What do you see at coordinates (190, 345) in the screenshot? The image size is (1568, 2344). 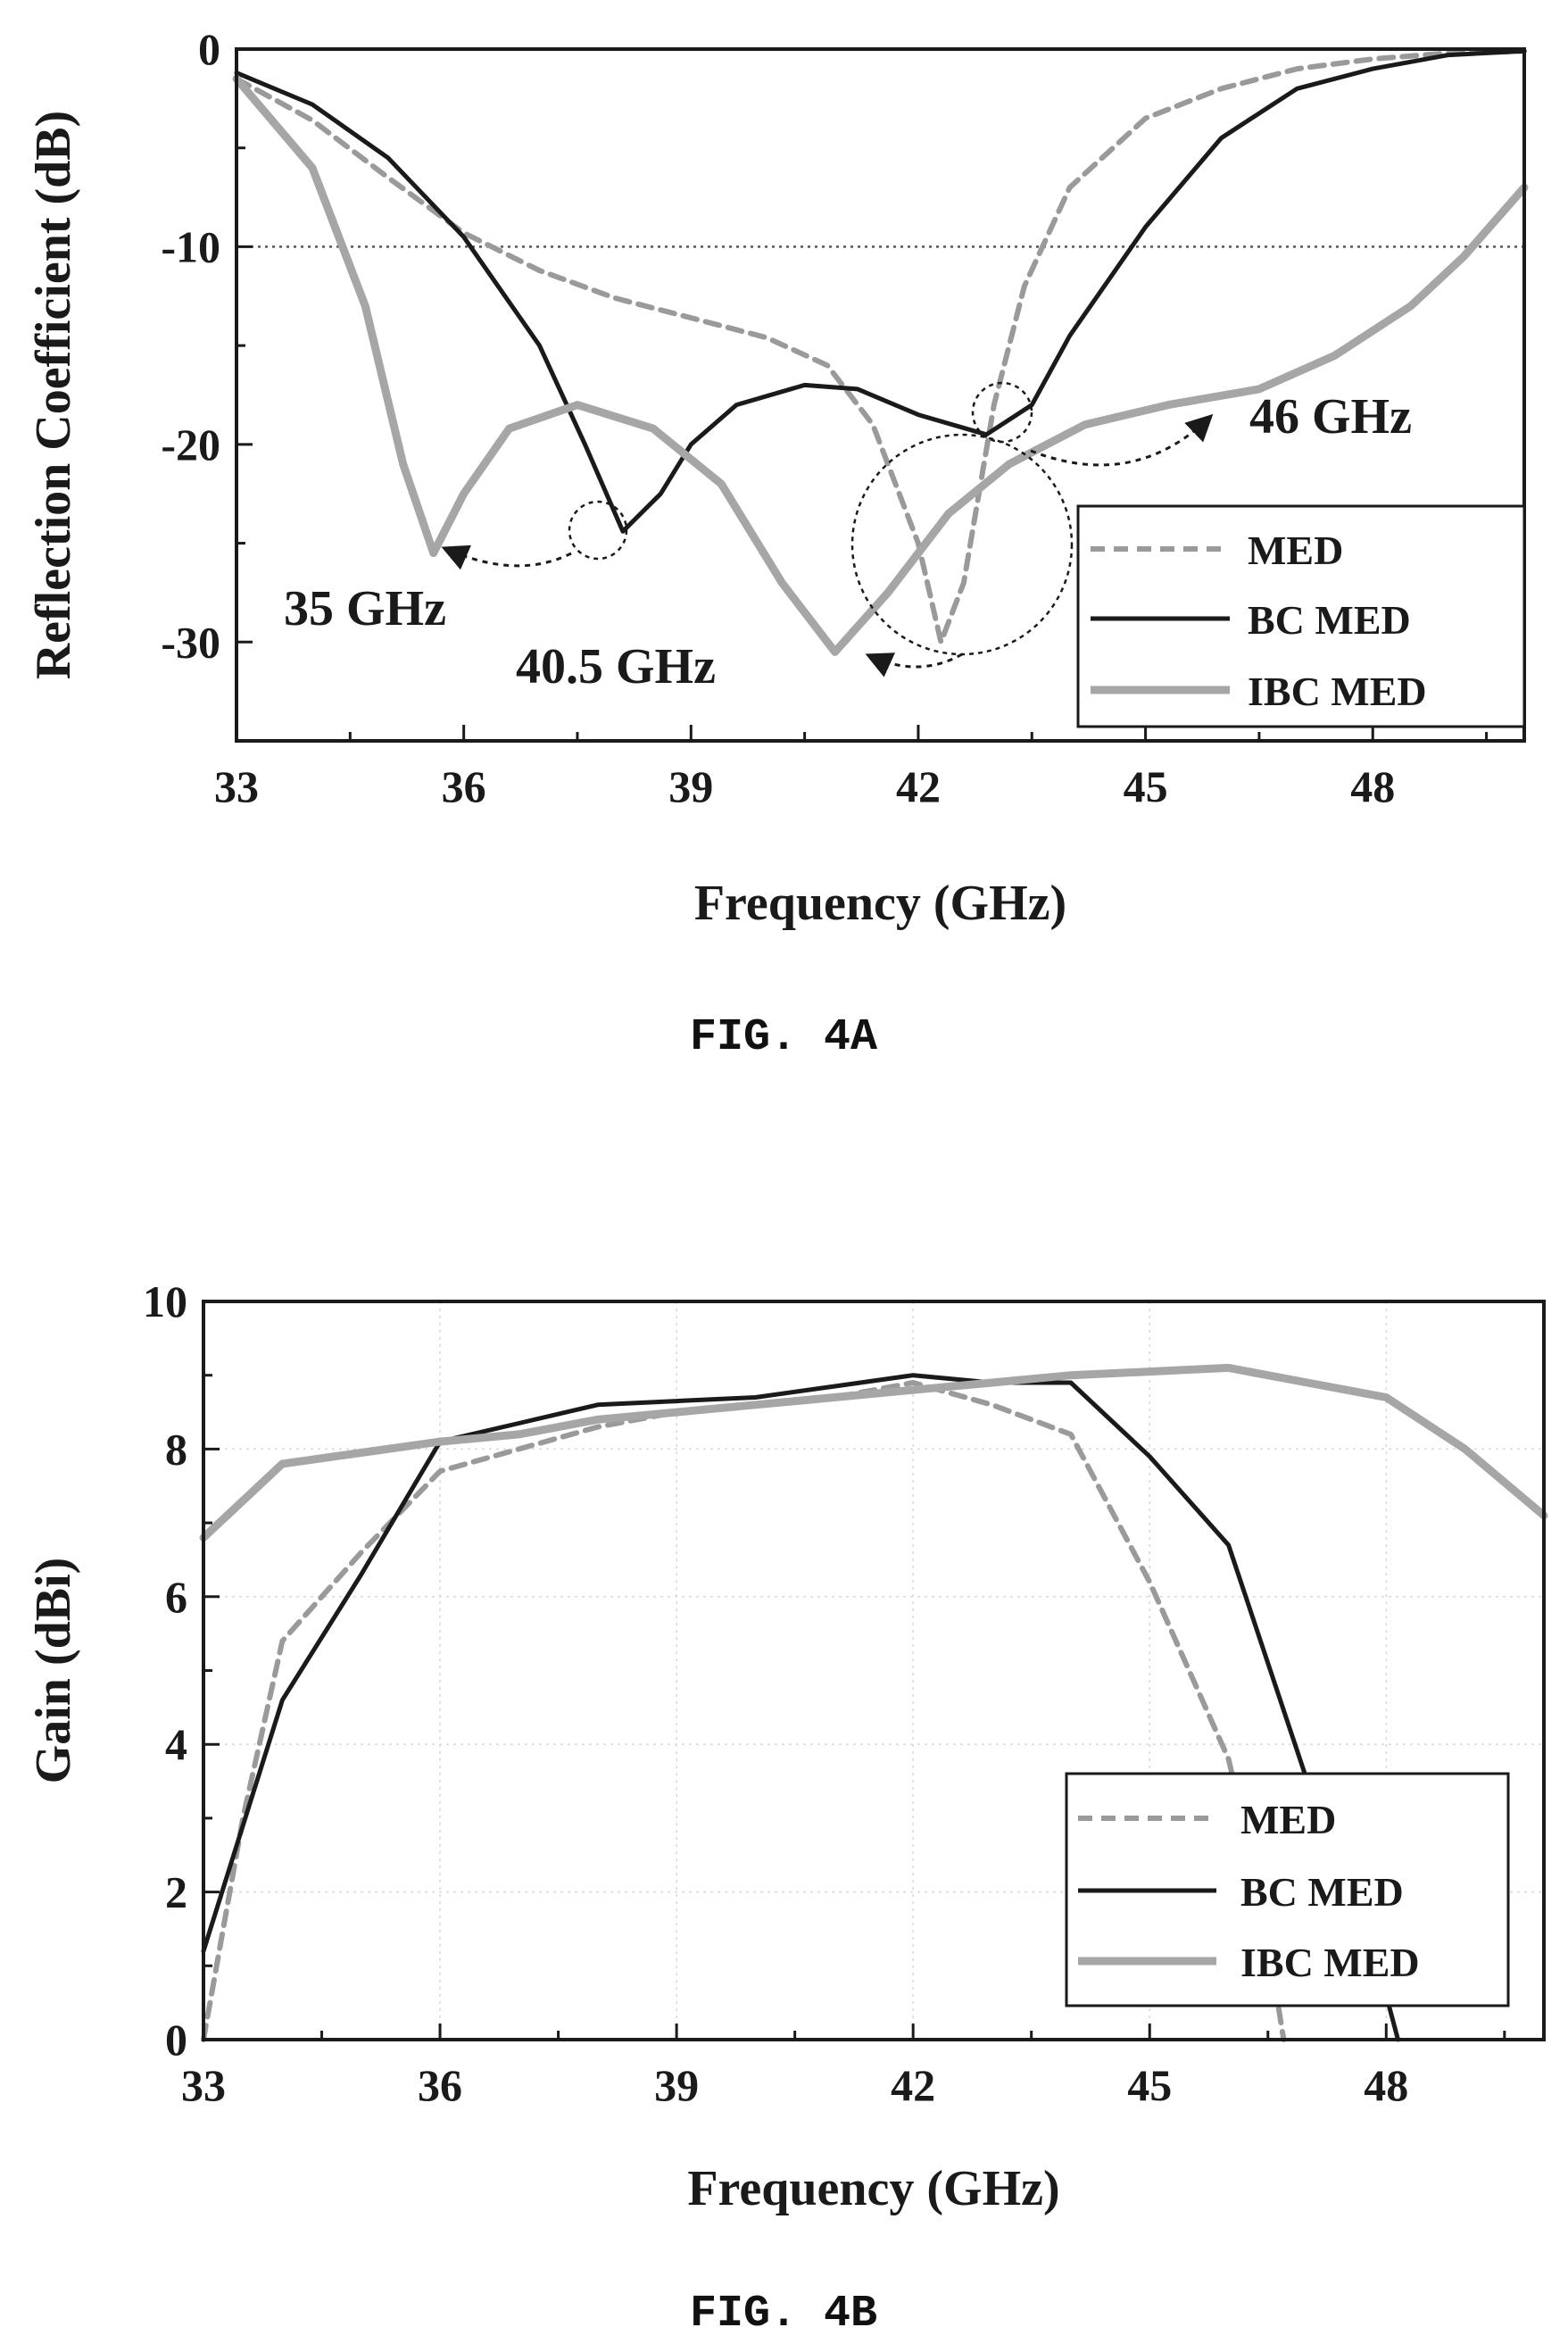 I see `chart-4a-y-tick-labels: 0 -10 -20 -30` at bounding box center [190, 345].